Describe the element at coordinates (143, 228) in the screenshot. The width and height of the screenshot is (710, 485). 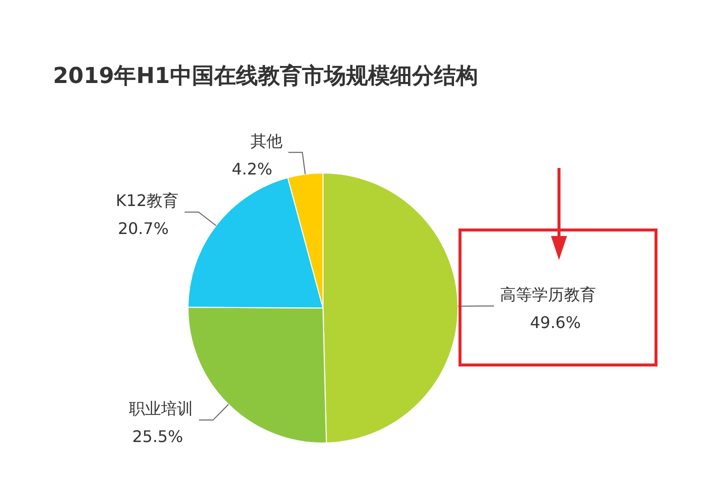
I see `data-label: 20.7%` at that location.